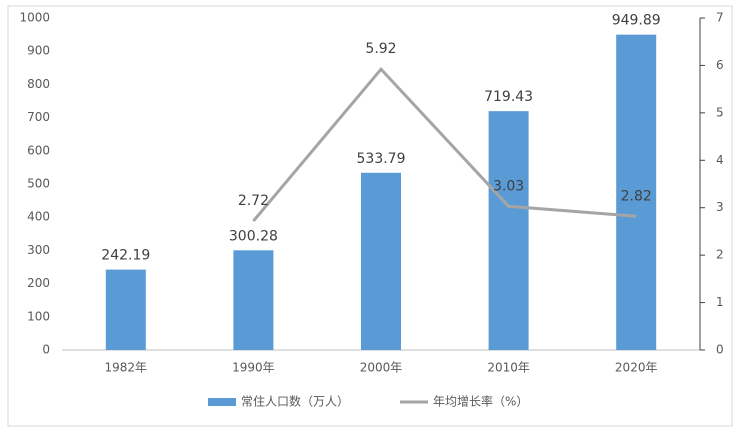  I want to click on x-tick-label: 1982年, so click(126, 368).